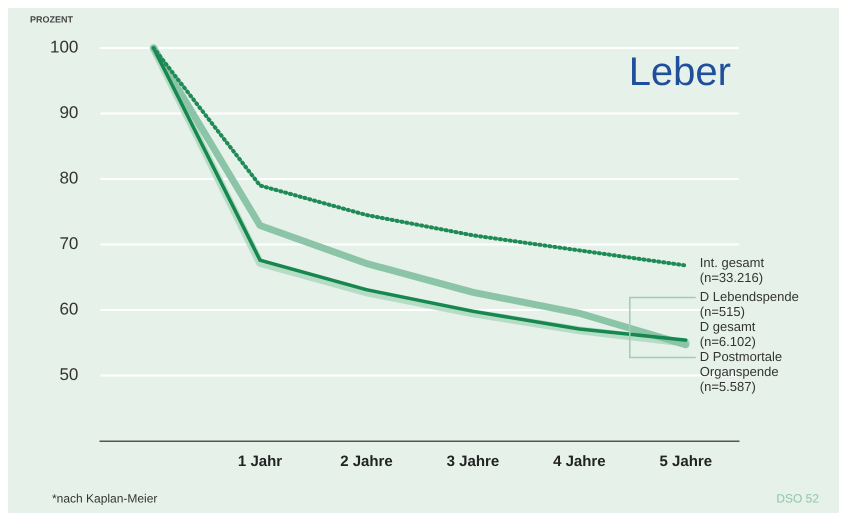 The image size is (847, 521). I want to click on x-tick-label: 1 Jahr, so click(260, 461).